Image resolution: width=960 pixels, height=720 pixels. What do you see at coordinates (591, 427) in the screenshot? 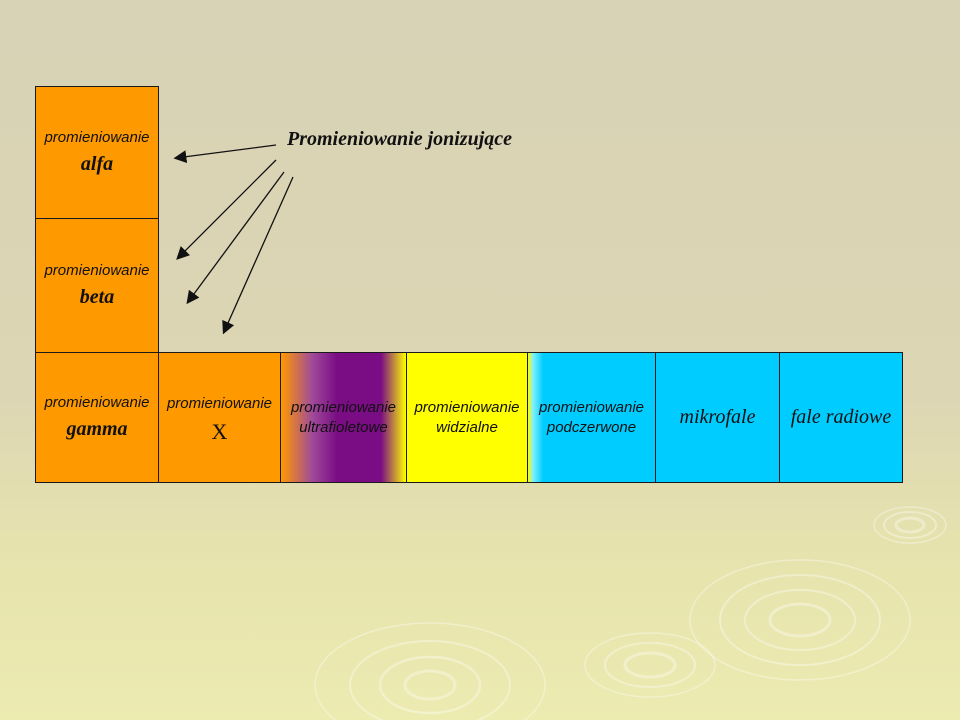
I see `cell-infrared-line2: podczerwone` at bounding box center [591, 427].